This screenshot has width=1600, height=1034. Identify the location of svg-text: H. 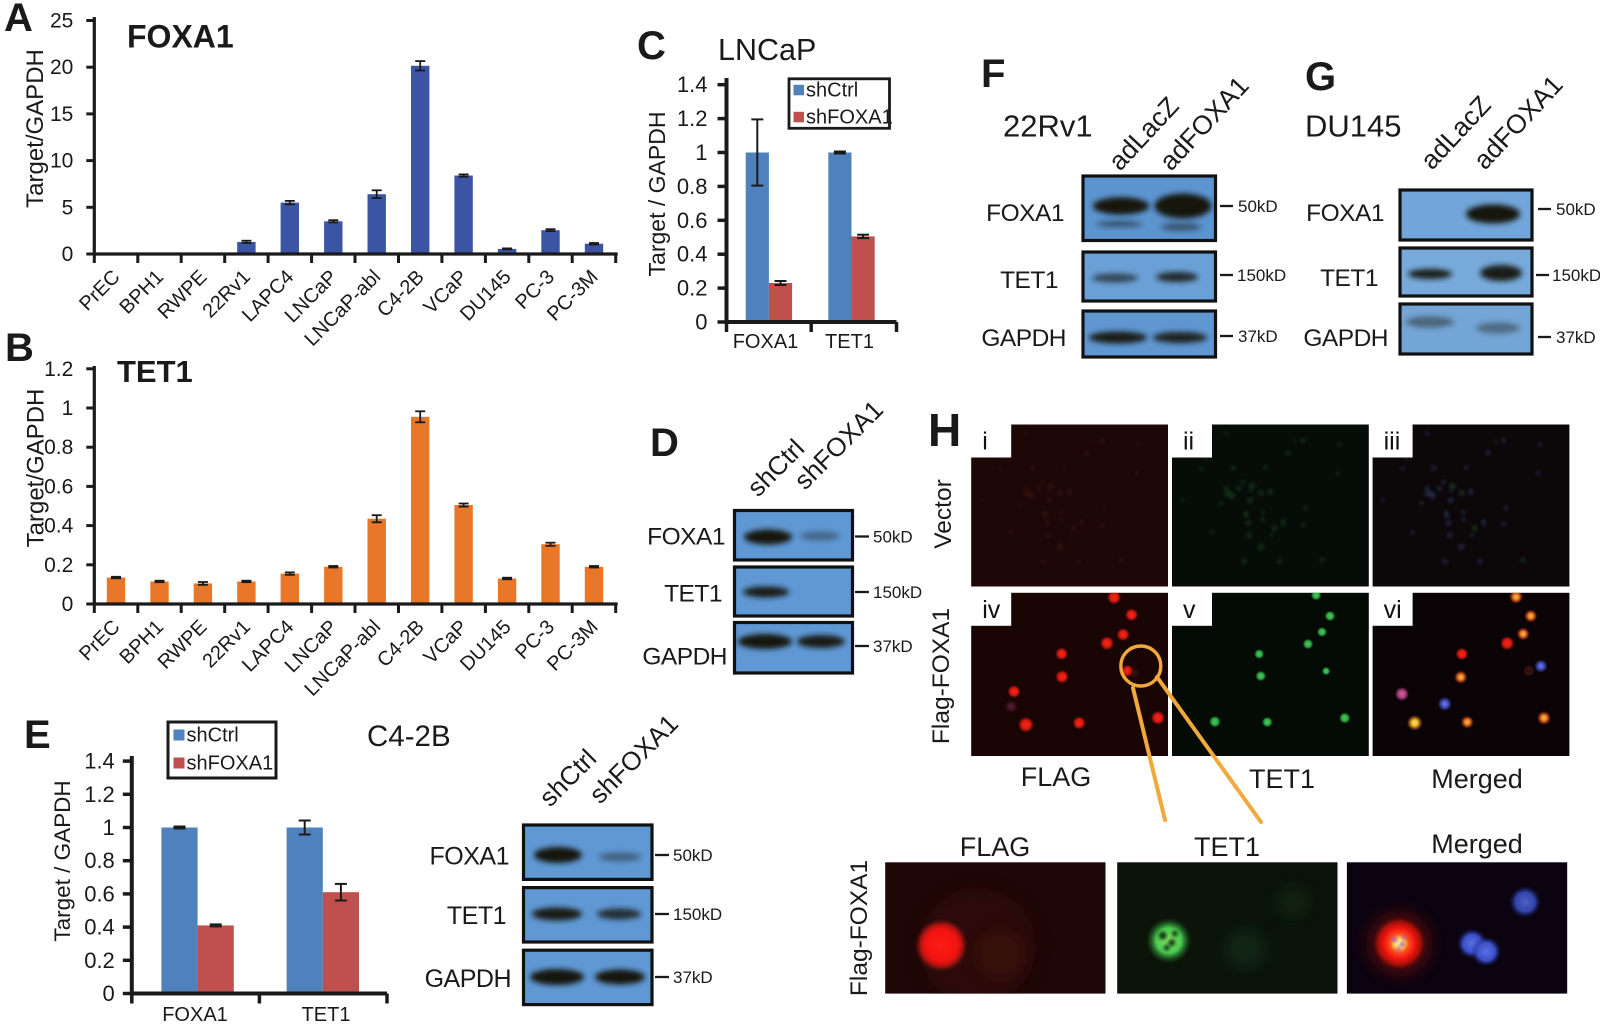
(944, 430).